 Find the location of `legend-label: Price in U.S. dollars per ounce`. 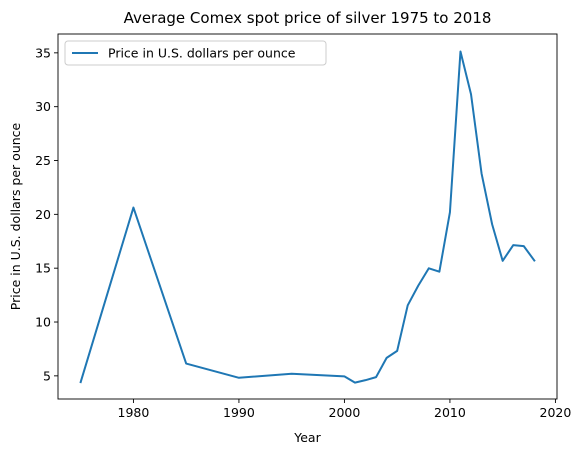

legend-label: Price in U.S. dollars per ounce is located at coordinates (202, 53).